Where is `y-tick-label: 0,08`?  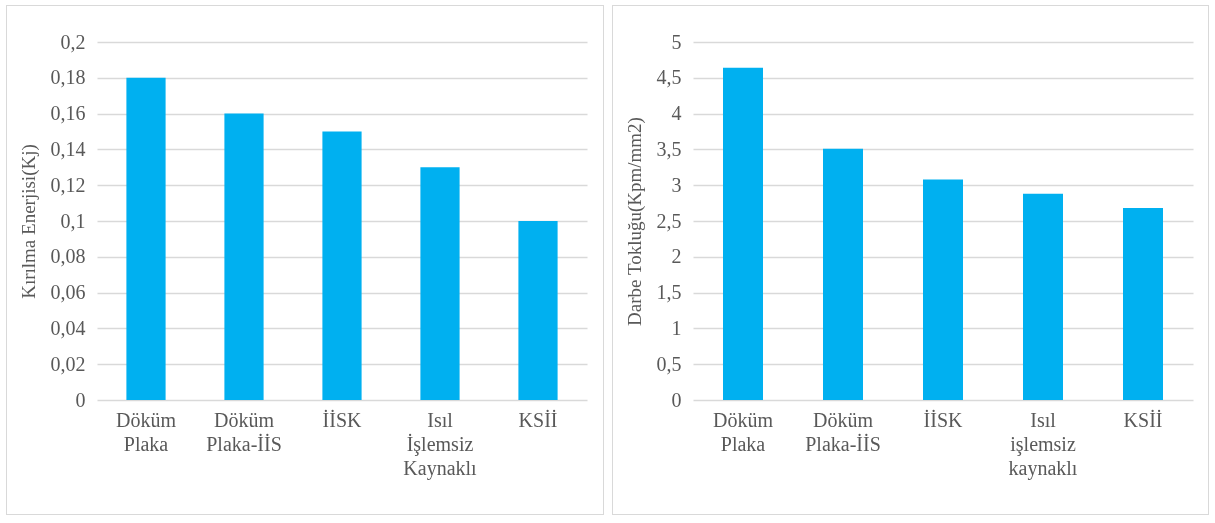 y-tick-label: 0,08 is located at coordinates (68, 256).